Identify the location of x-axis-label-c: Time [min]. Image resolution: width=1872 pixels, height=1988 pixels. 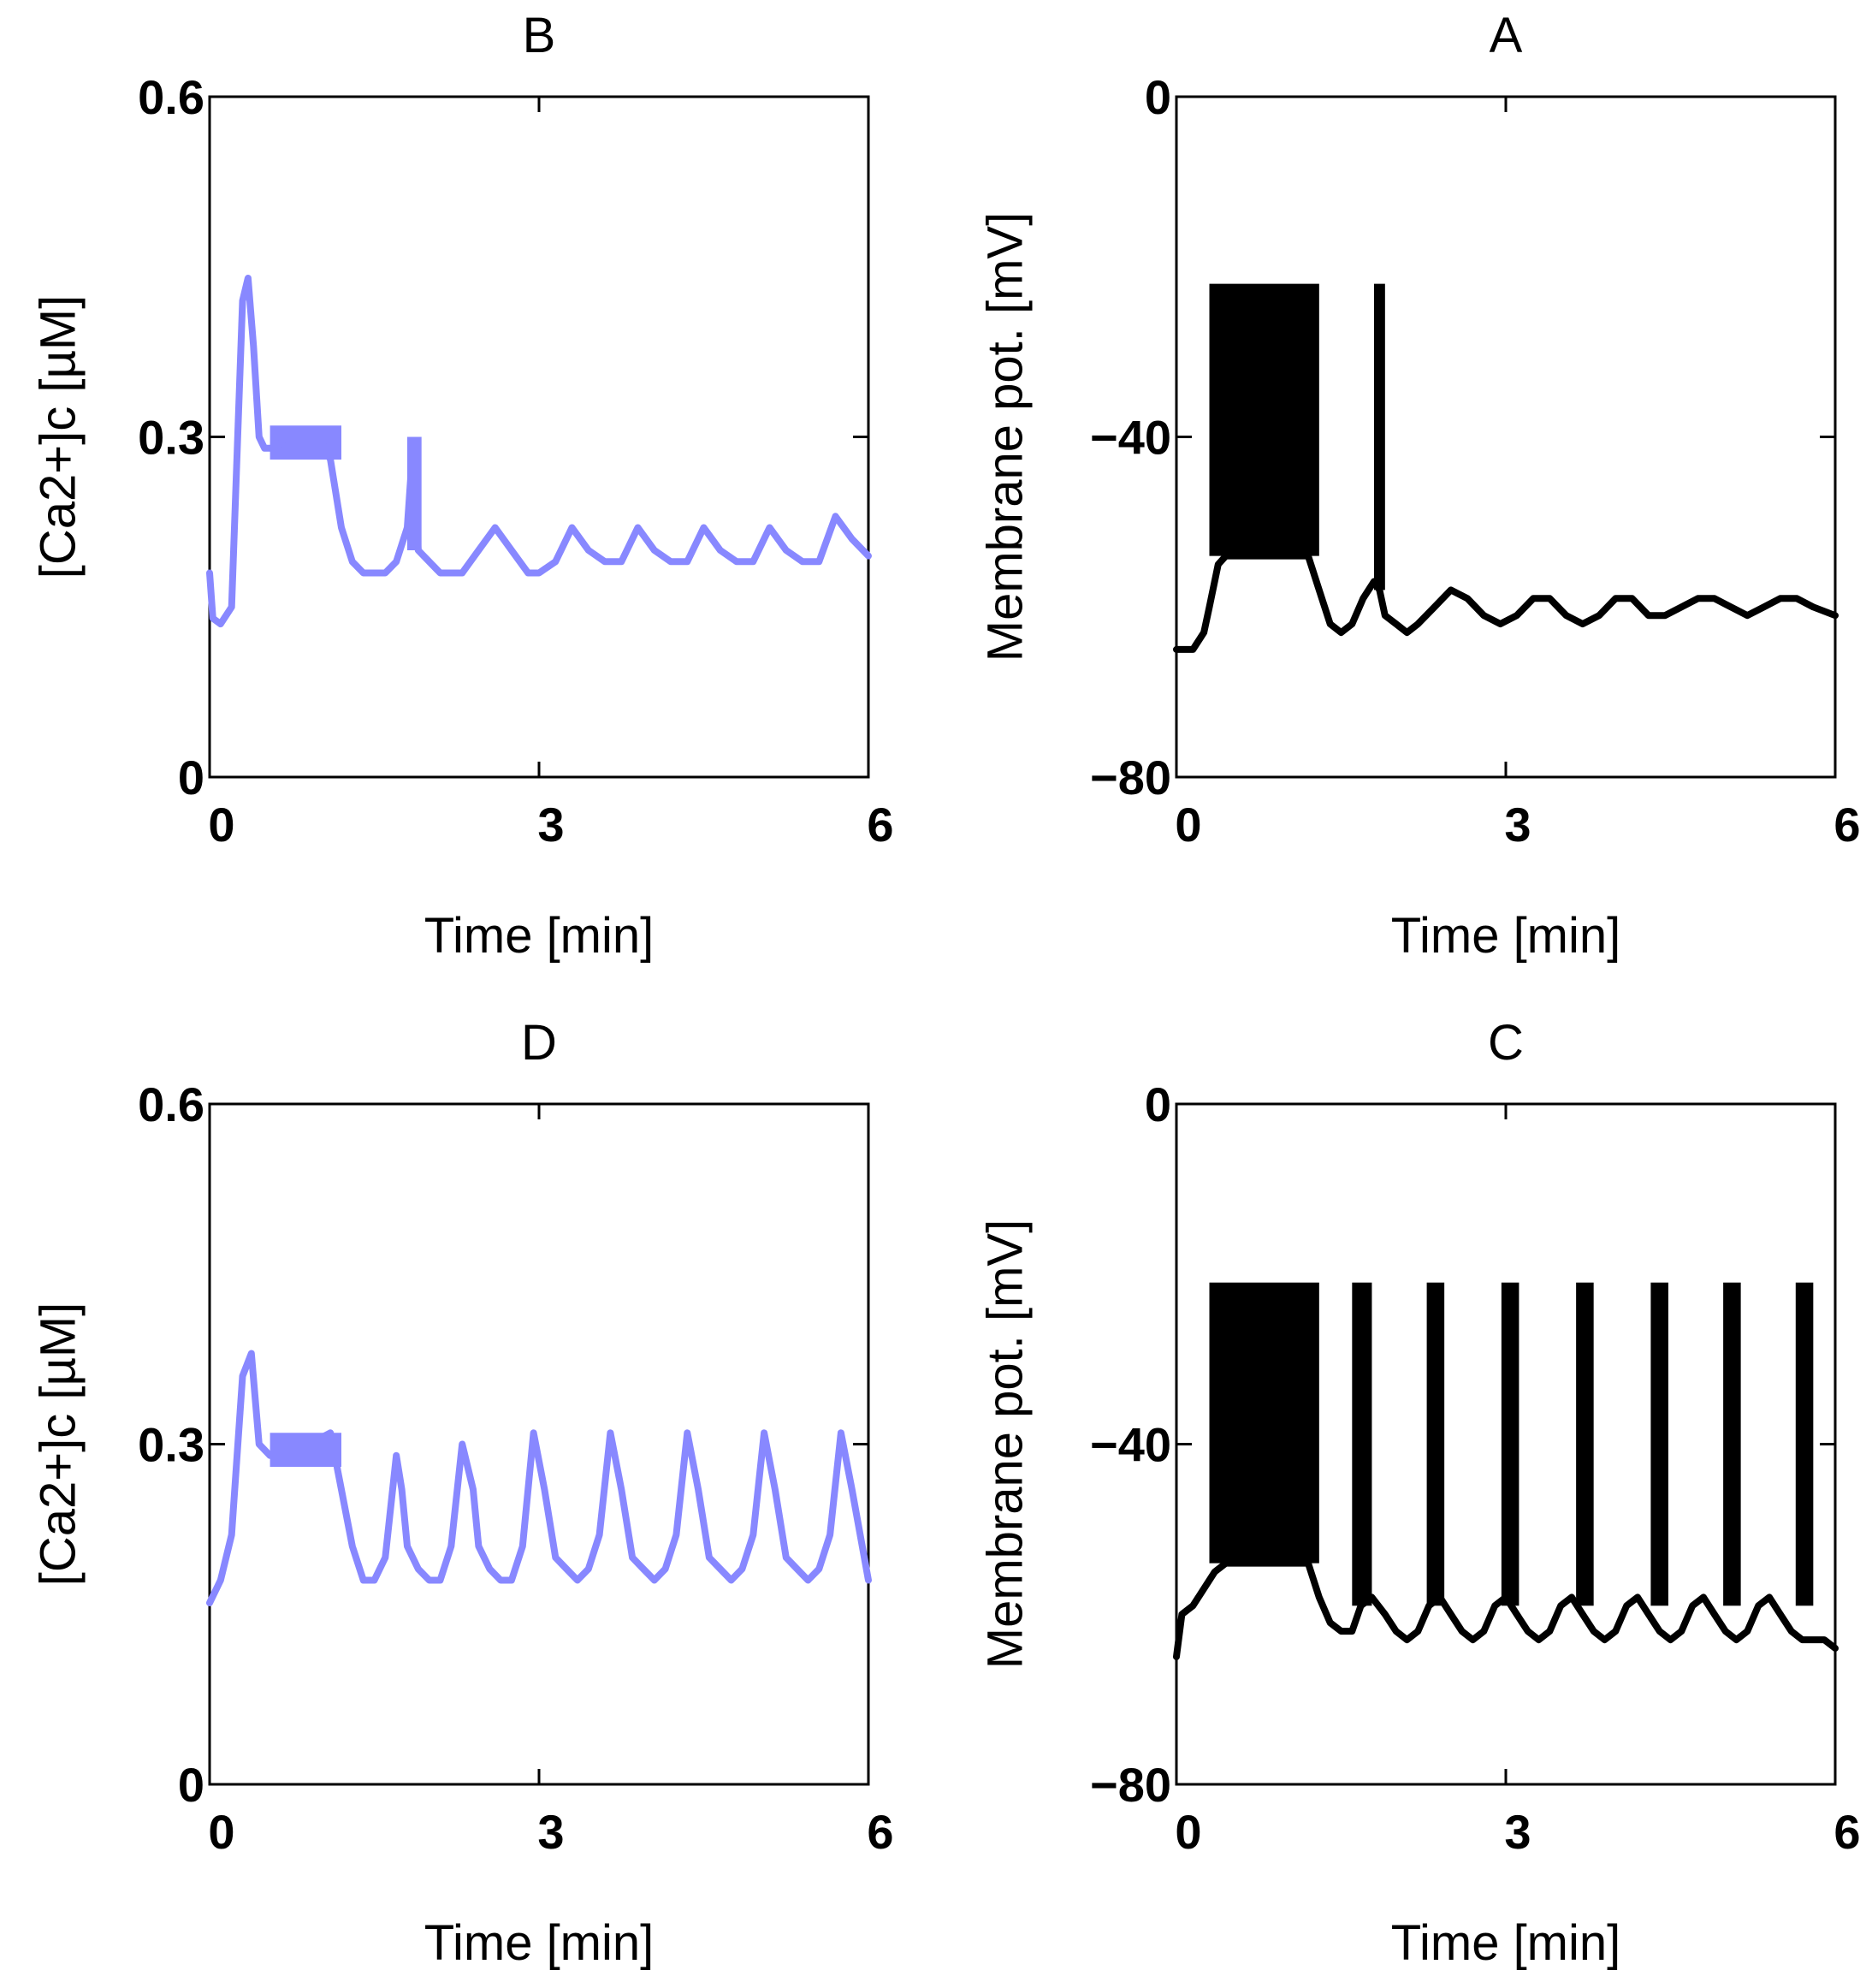
(1506, 1943).